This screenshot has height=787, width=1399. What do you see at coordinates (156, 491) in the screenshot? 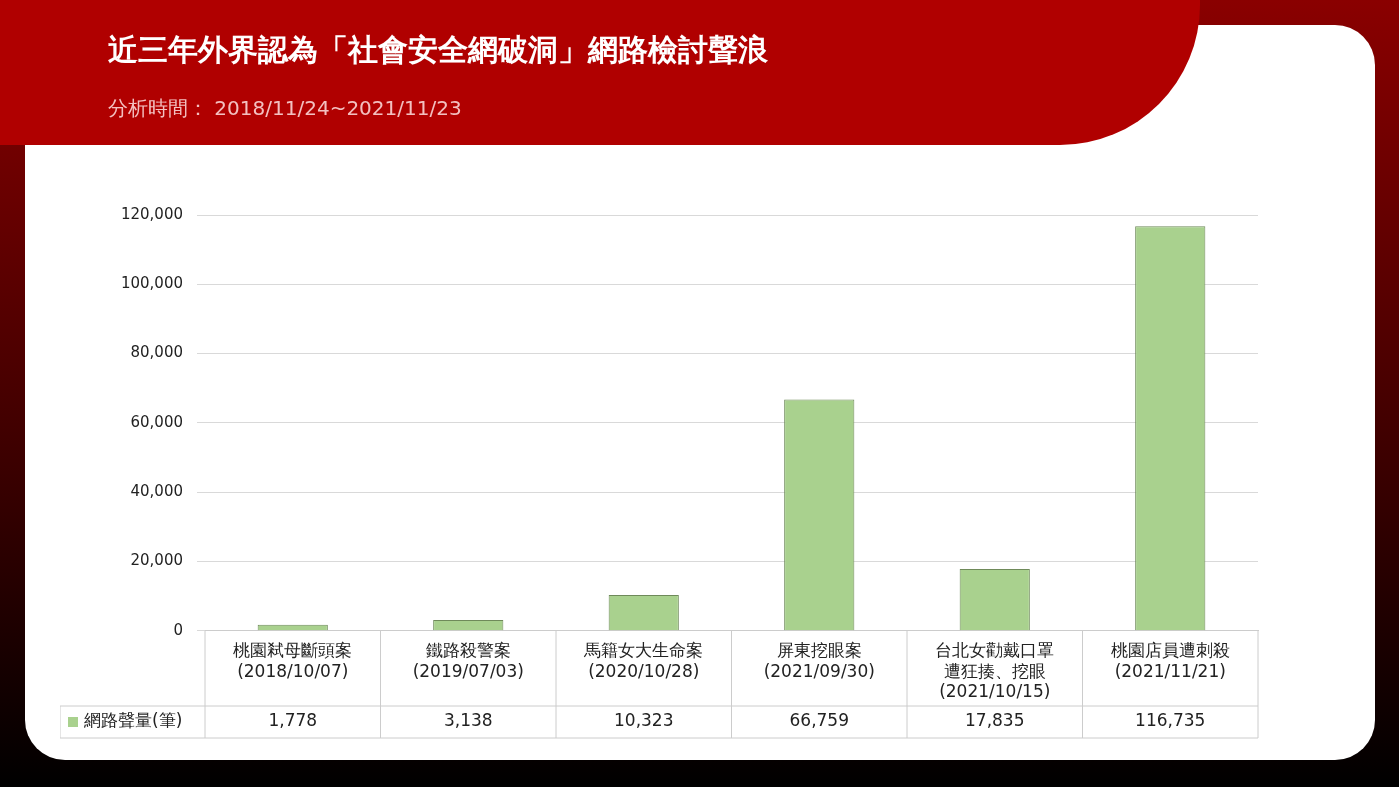
I see `y-tick-label: 40,000` at bounding box center [156, 491].